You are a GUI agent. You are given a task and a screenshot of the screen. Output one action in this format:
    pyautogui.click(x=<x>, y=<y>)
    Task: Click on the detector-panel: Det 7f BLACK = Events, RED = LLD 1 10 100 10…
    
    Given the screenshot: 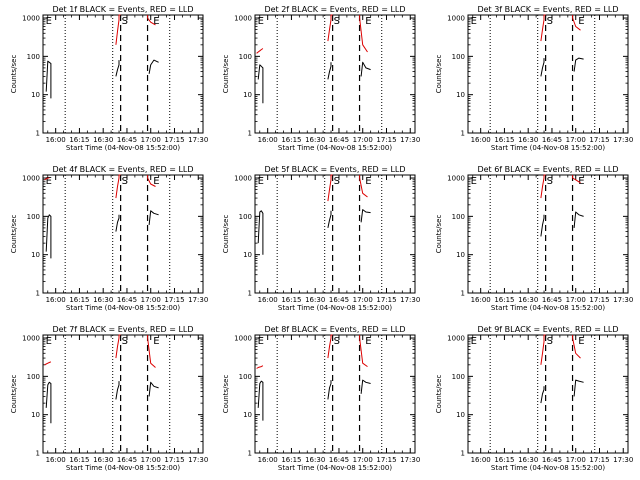 What is the action you would take?
    pyautogui.click(x=109, y=398)
    